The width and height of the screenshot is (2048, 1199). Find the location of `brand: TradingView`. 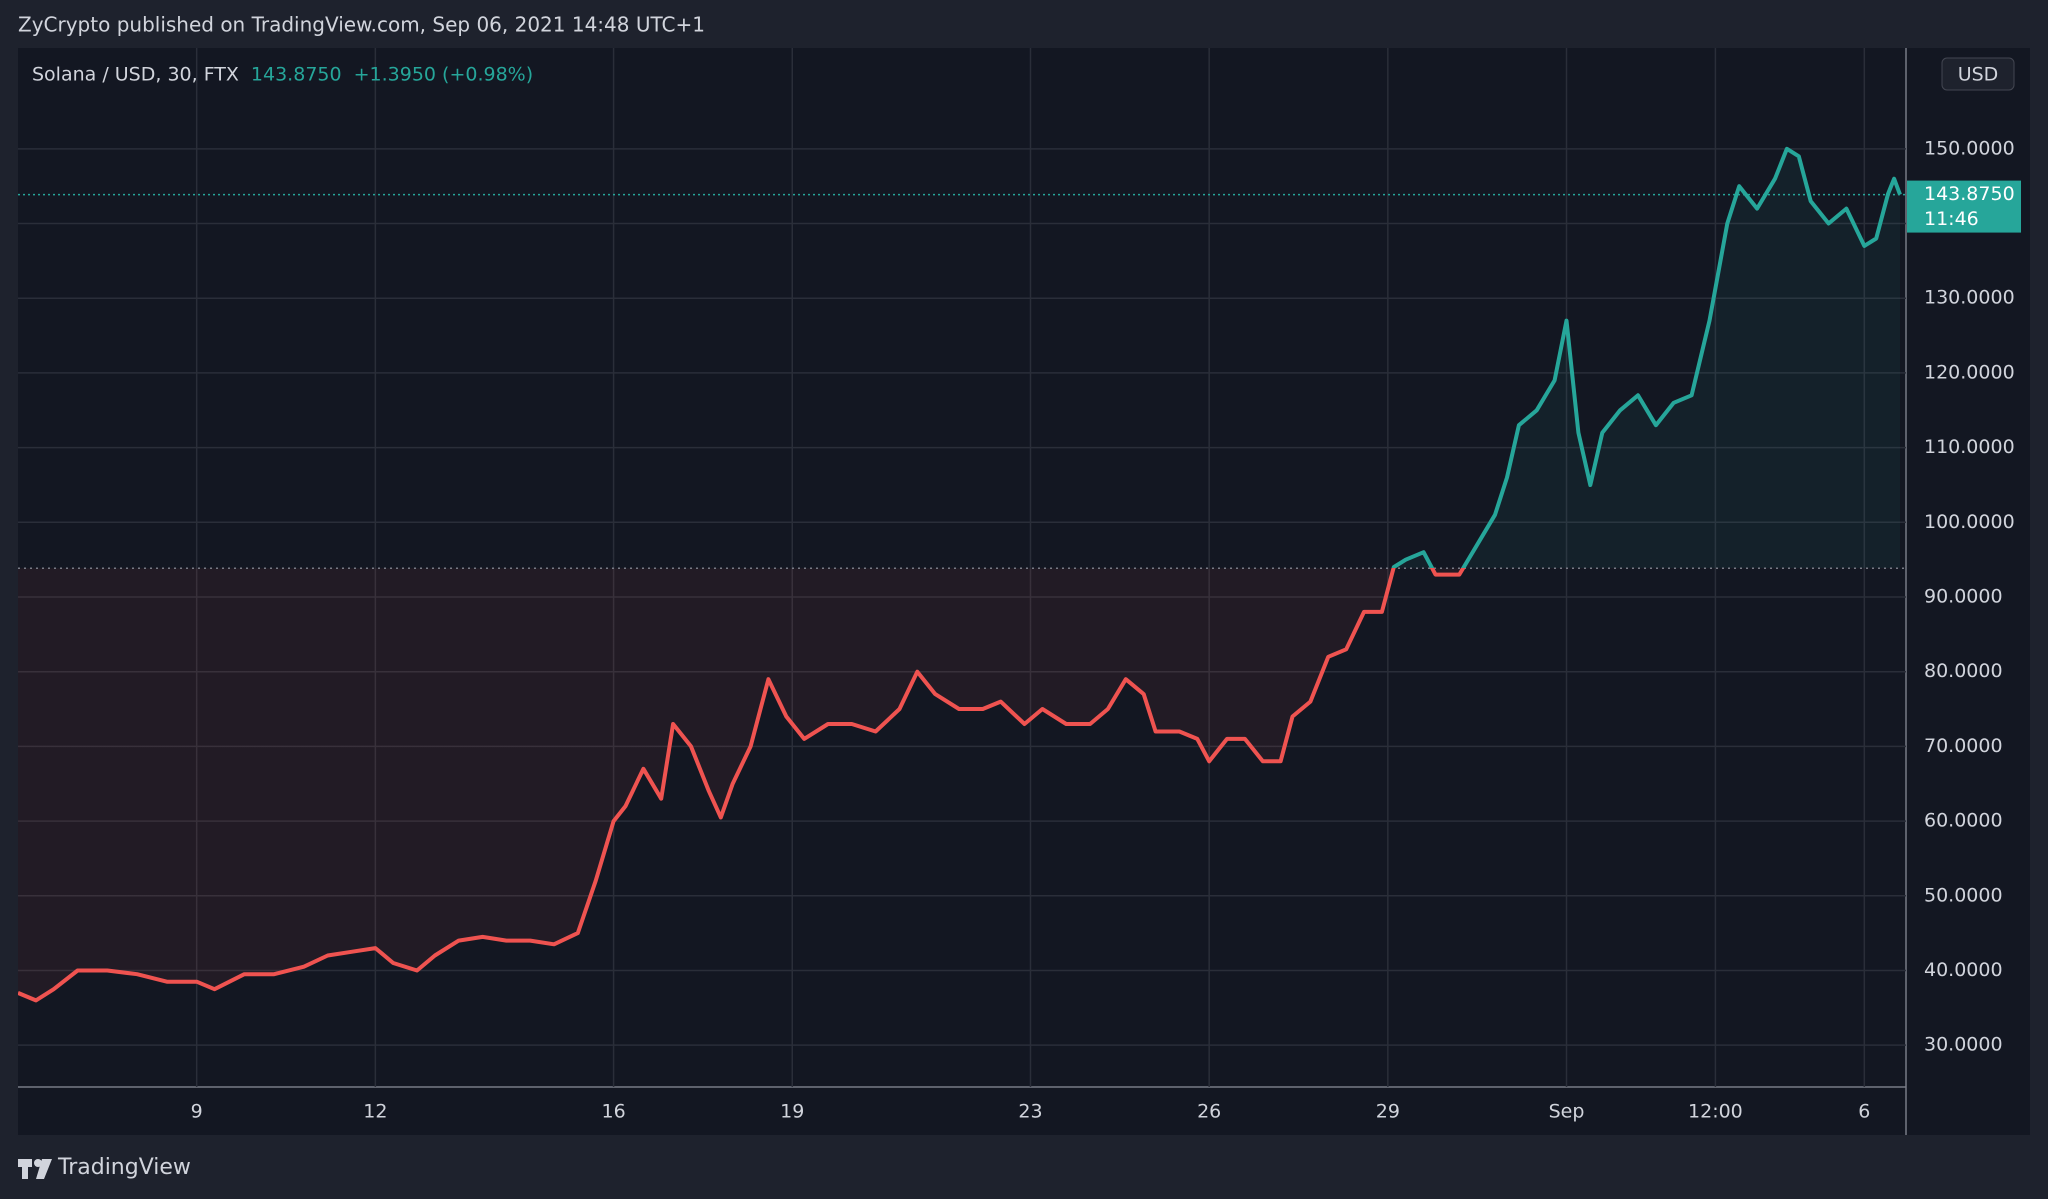

brand: TradingView is located at coordinates (124, 1167).